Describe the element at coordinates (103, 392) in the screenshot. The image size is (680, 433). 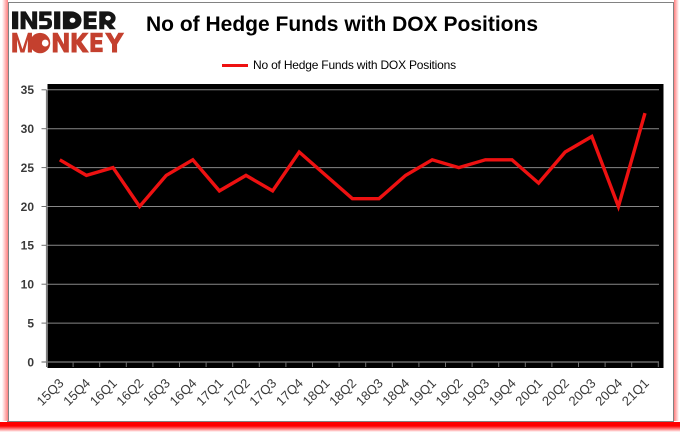
I see `svg-text: 16Q1` at that location.